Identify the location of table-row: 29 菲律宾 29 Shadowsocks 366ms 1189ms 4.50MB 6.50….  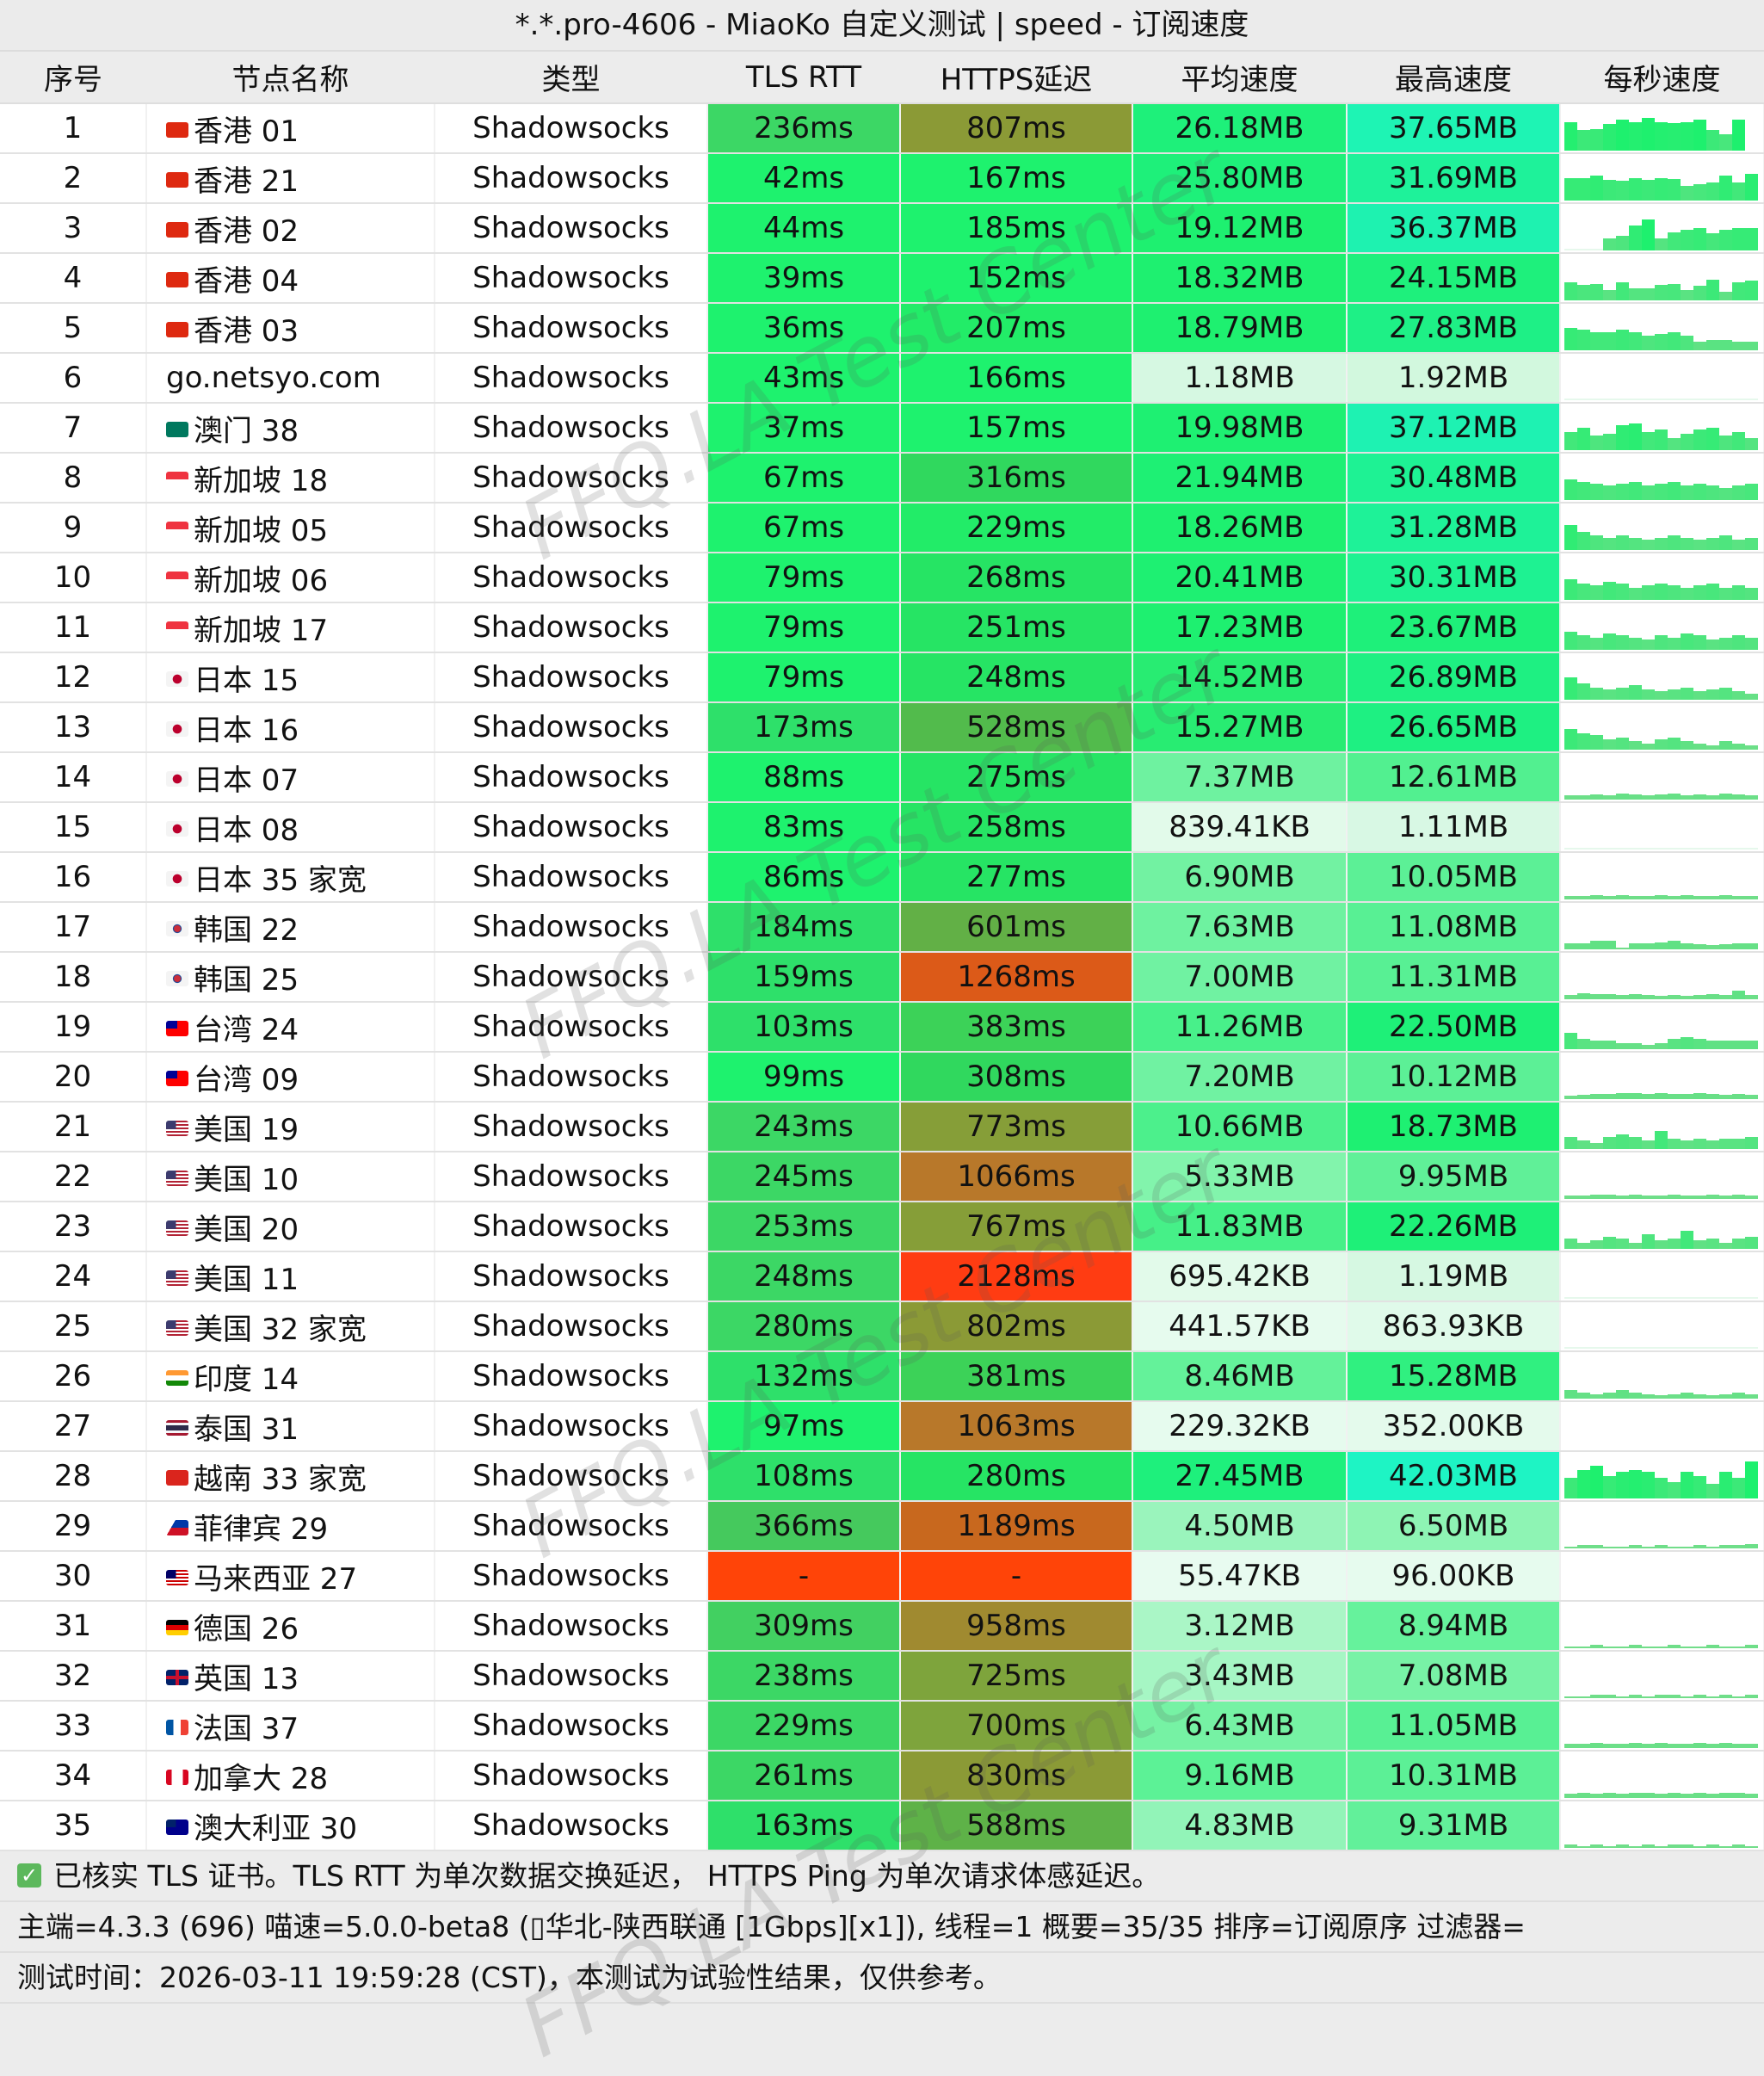
(882, 1526).